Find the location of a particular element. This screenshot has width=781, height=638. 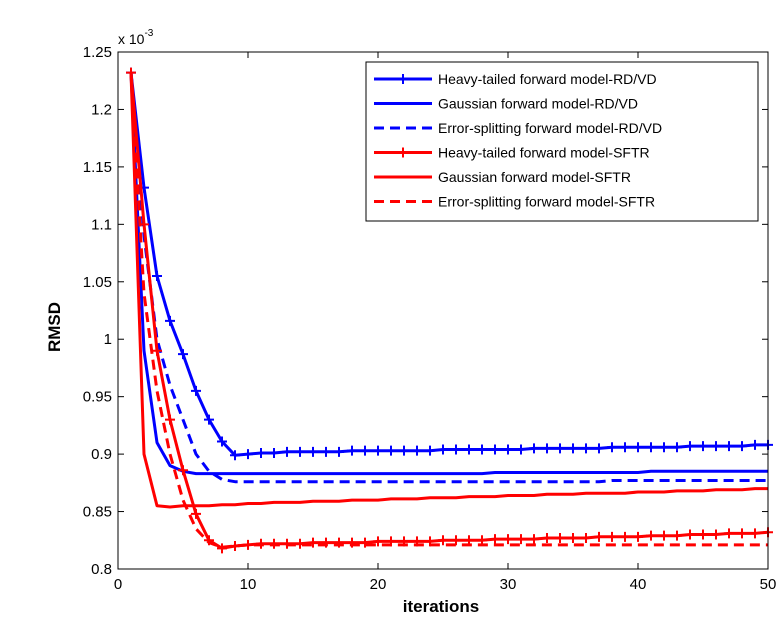

x-tick-label: 20 is located at coordinates (378, 584).